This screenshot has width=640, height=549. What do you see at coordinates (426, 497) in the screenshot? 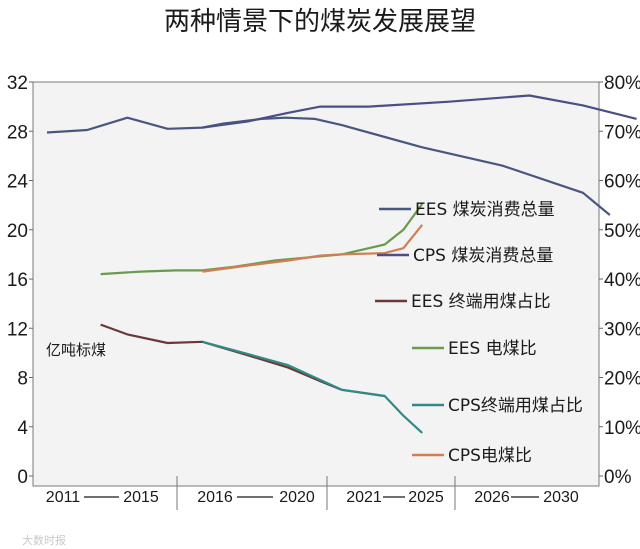
I see `x-tick-label: 2025` at bounding box center [426, 497].